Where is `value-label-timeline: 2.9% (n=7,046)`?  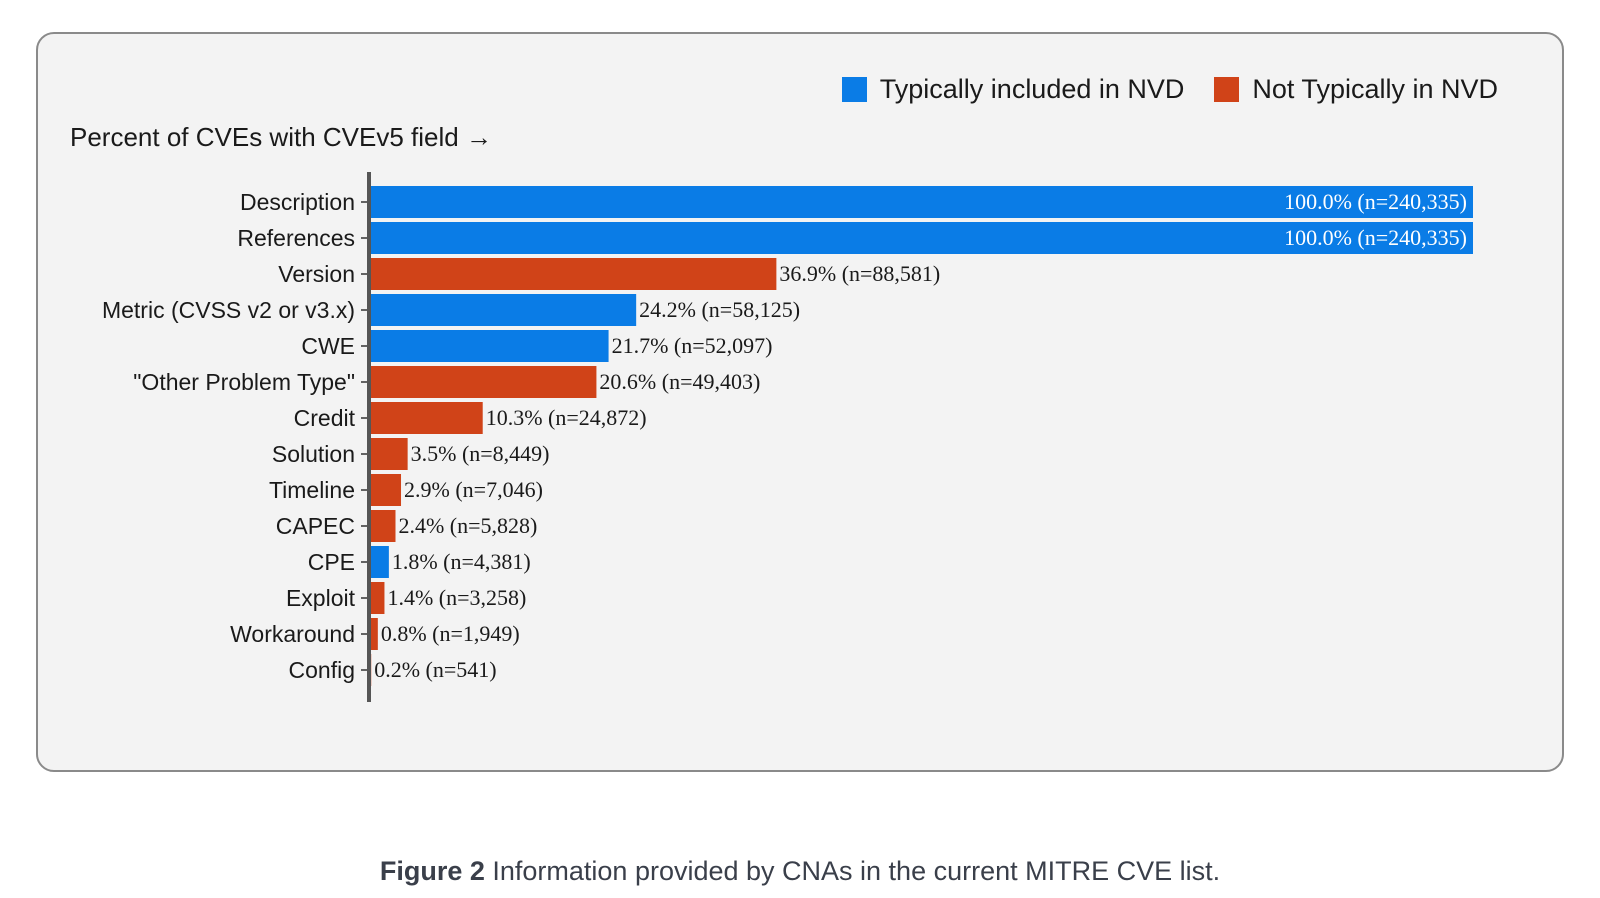
value-label-timeline: 2.9% (n=7,046) is located at coordinates (473, 489).